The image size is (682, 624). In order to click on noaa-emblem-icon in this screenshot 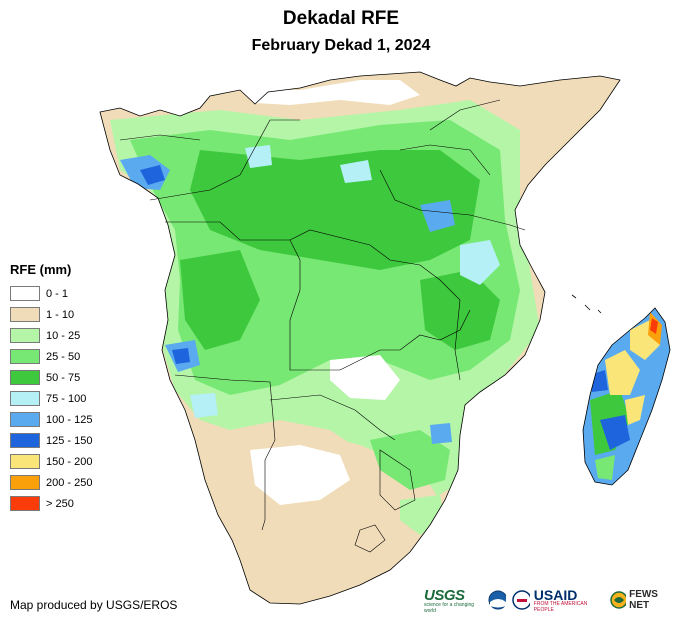, I will do `click(497, 600)`.